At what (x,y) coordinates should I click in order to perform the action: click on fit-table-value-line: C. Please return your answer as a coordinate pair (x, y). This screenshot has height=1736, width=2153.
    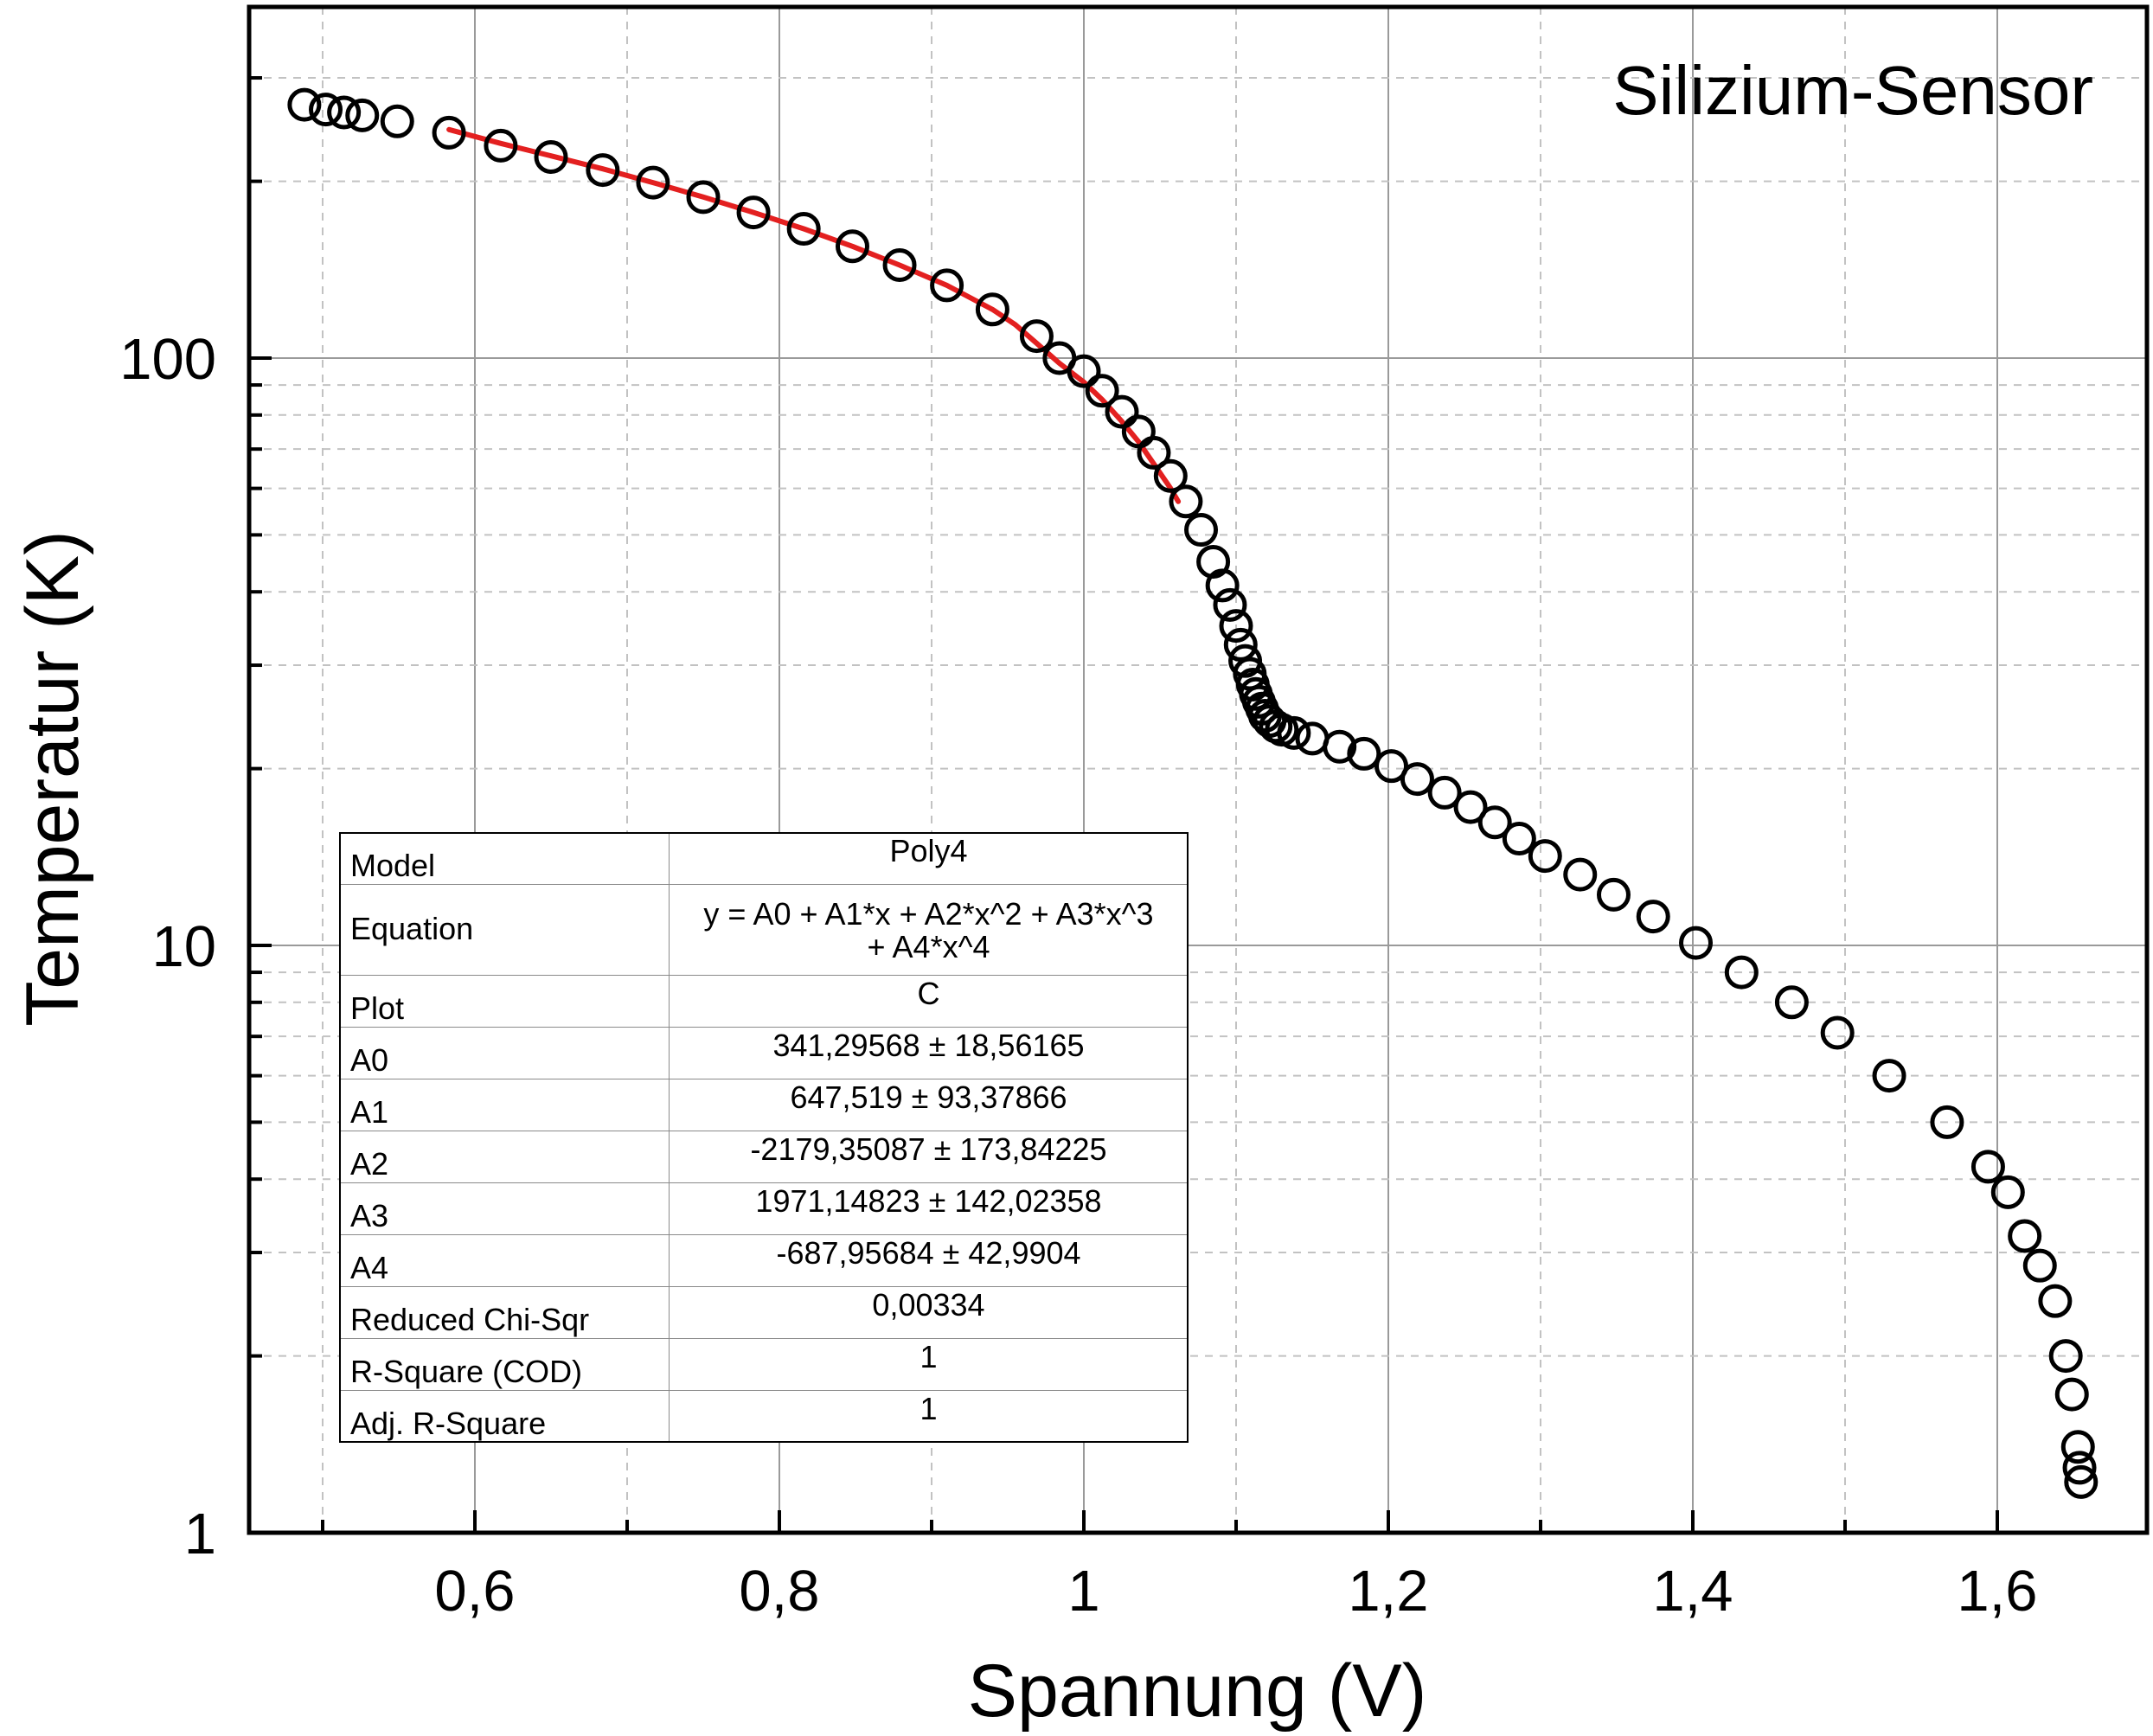
    Looking at the image, I should click on (929, 993).